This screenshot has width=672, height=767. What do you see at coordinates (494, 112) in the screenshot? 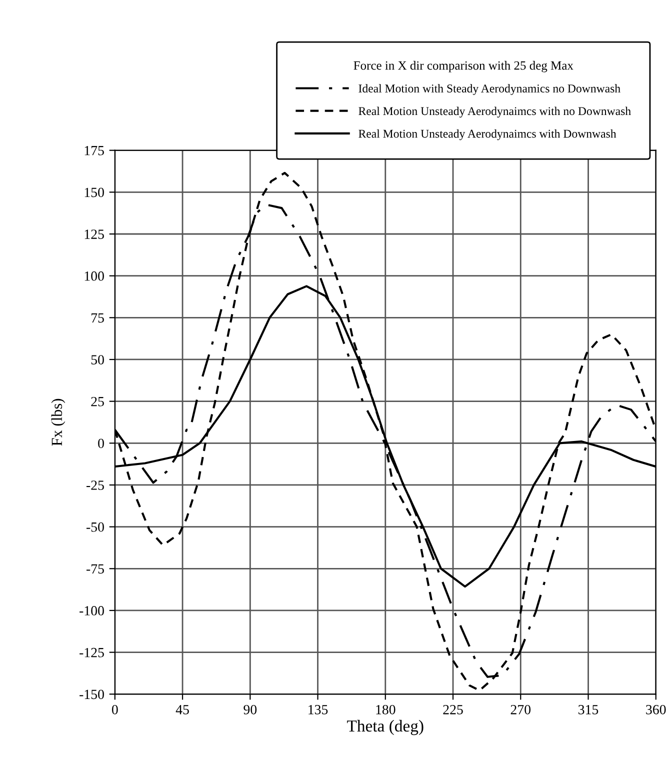
I see `legend-label: Real Motion Unsteady Aerodynaimcs with no Downwash` at bounding box center [494, 112].